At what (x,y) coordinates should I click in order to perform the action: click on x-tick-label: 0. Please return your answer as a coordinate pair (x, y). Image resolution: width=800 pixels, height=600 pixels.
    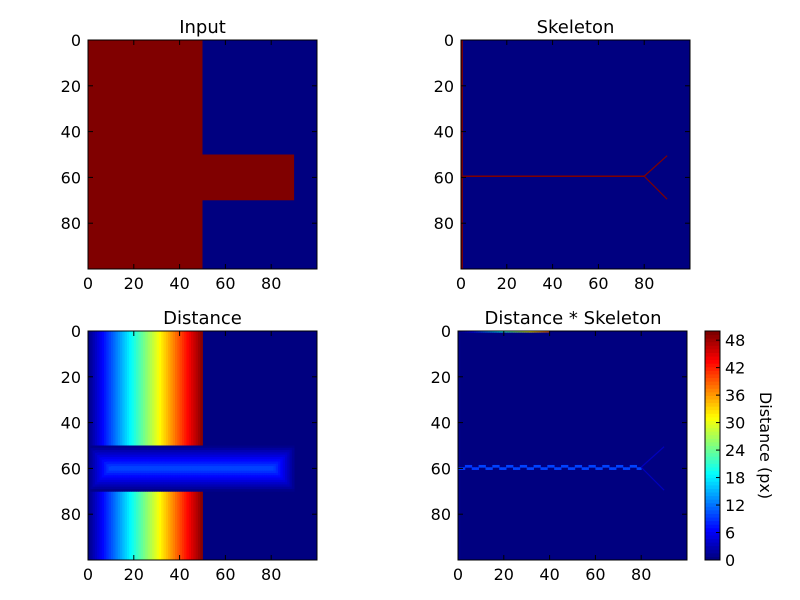
    Looking at the image, I should click on (461, 283).